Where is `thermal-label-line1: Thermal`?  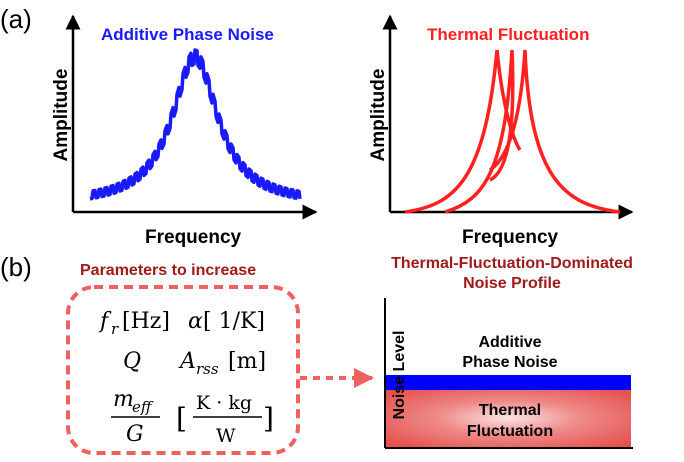 thermal-label-line1: Thermal is located at coordinates (510, 410).